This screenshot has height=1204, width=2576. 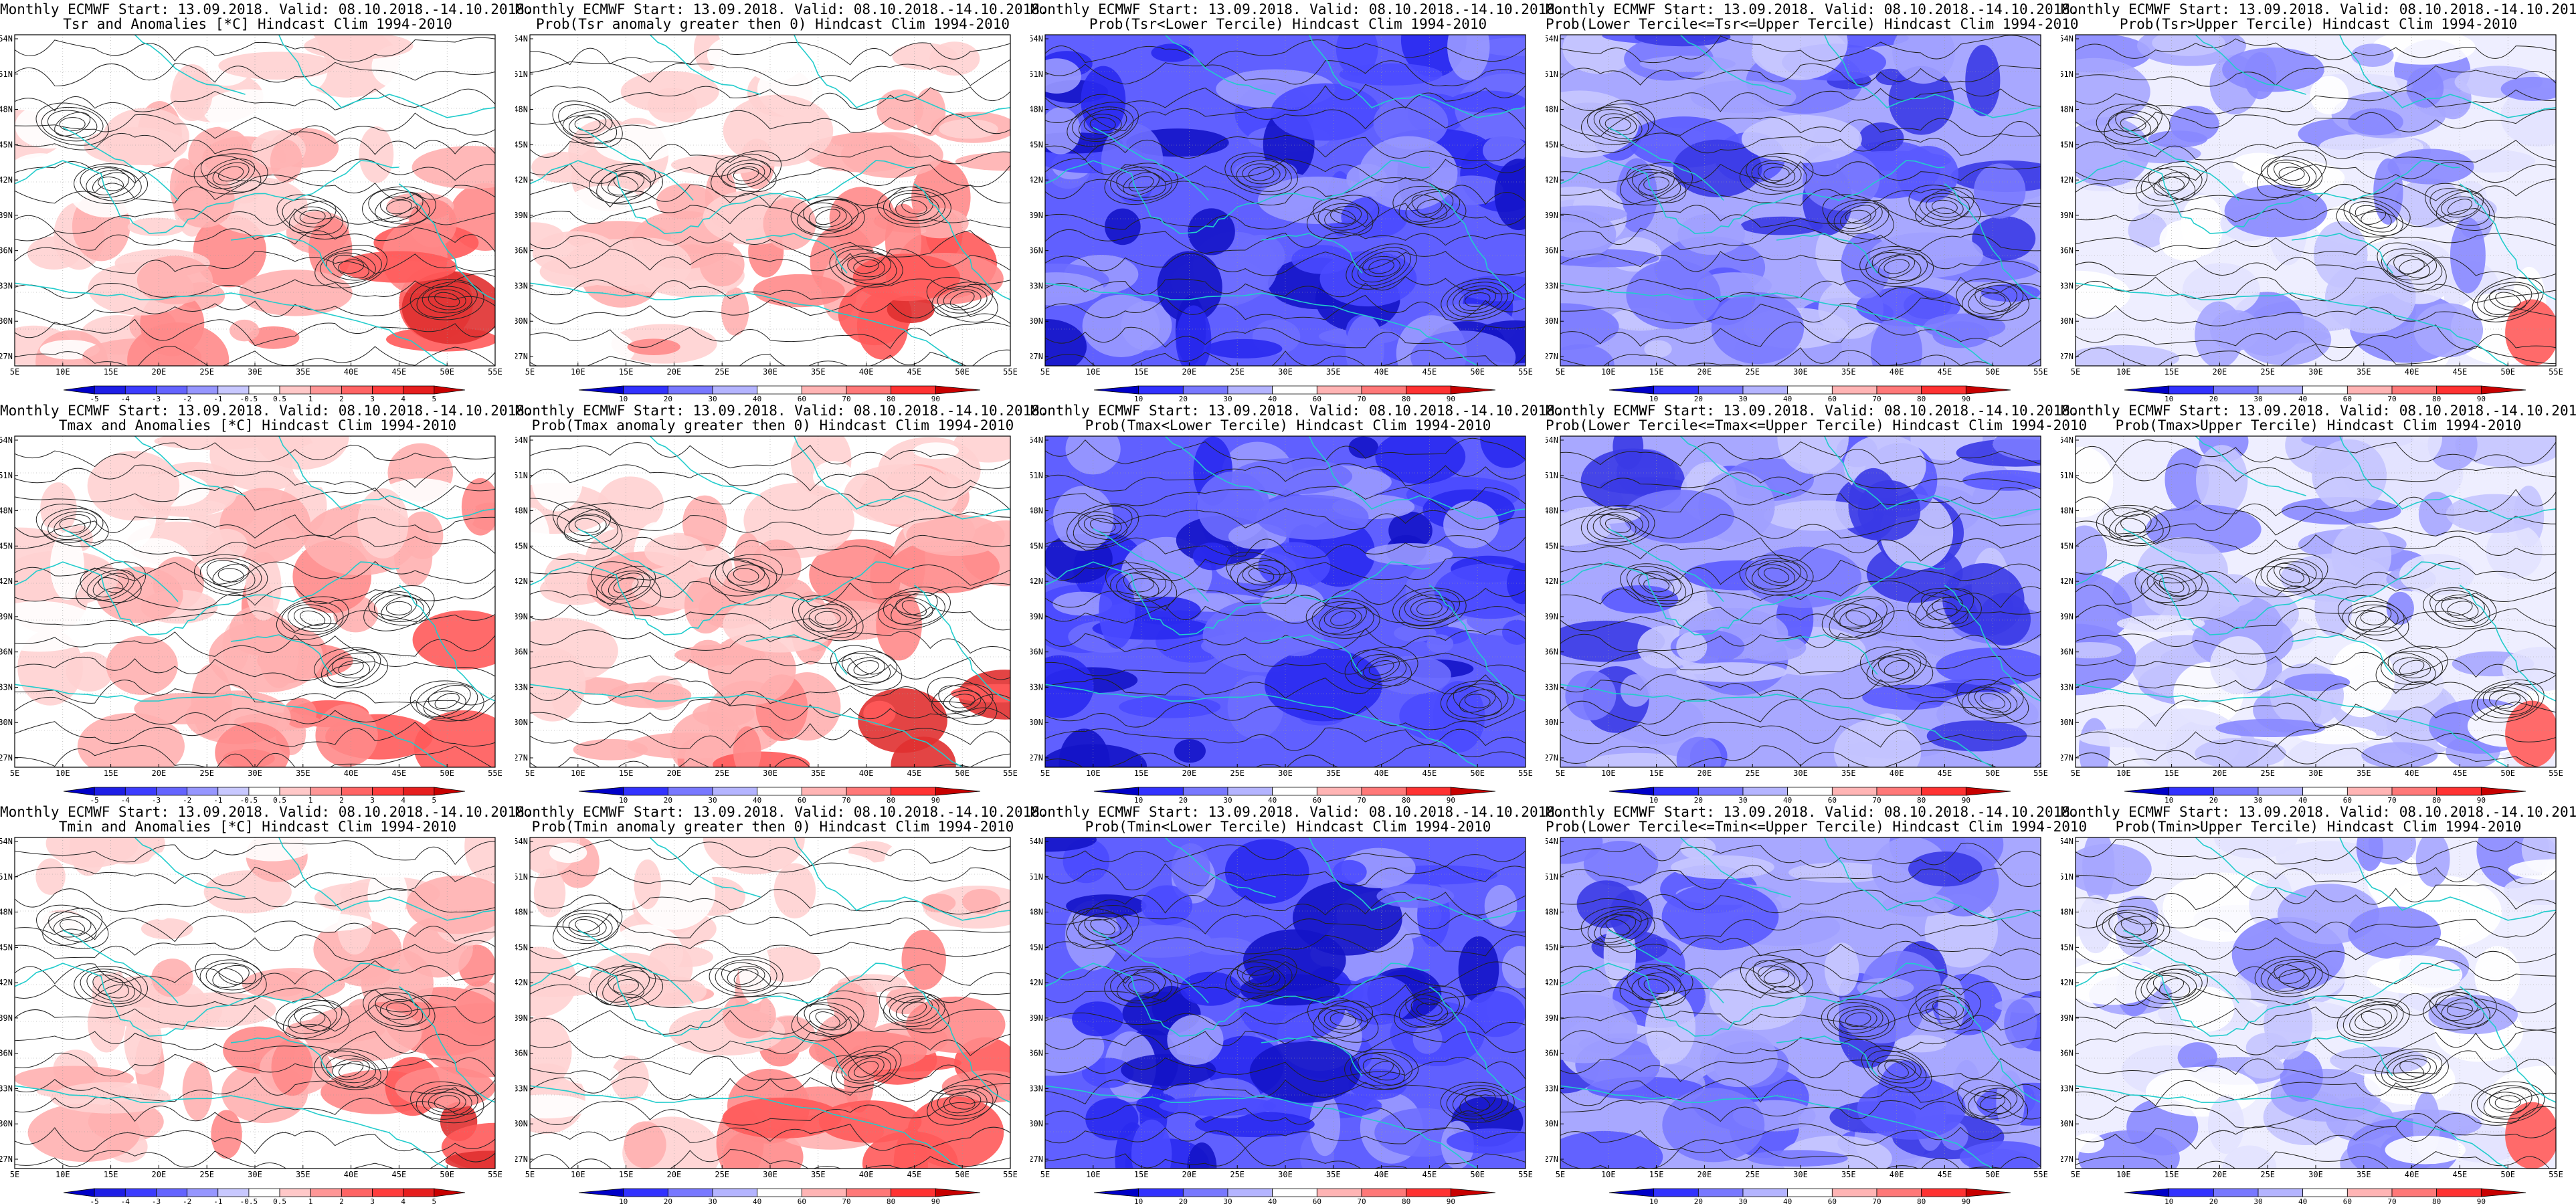 What do you see at coordinates (249, 1200) in the screenshot?
I see `colorbar-tick-label: -0.5` at bounding box center [249, 1200].